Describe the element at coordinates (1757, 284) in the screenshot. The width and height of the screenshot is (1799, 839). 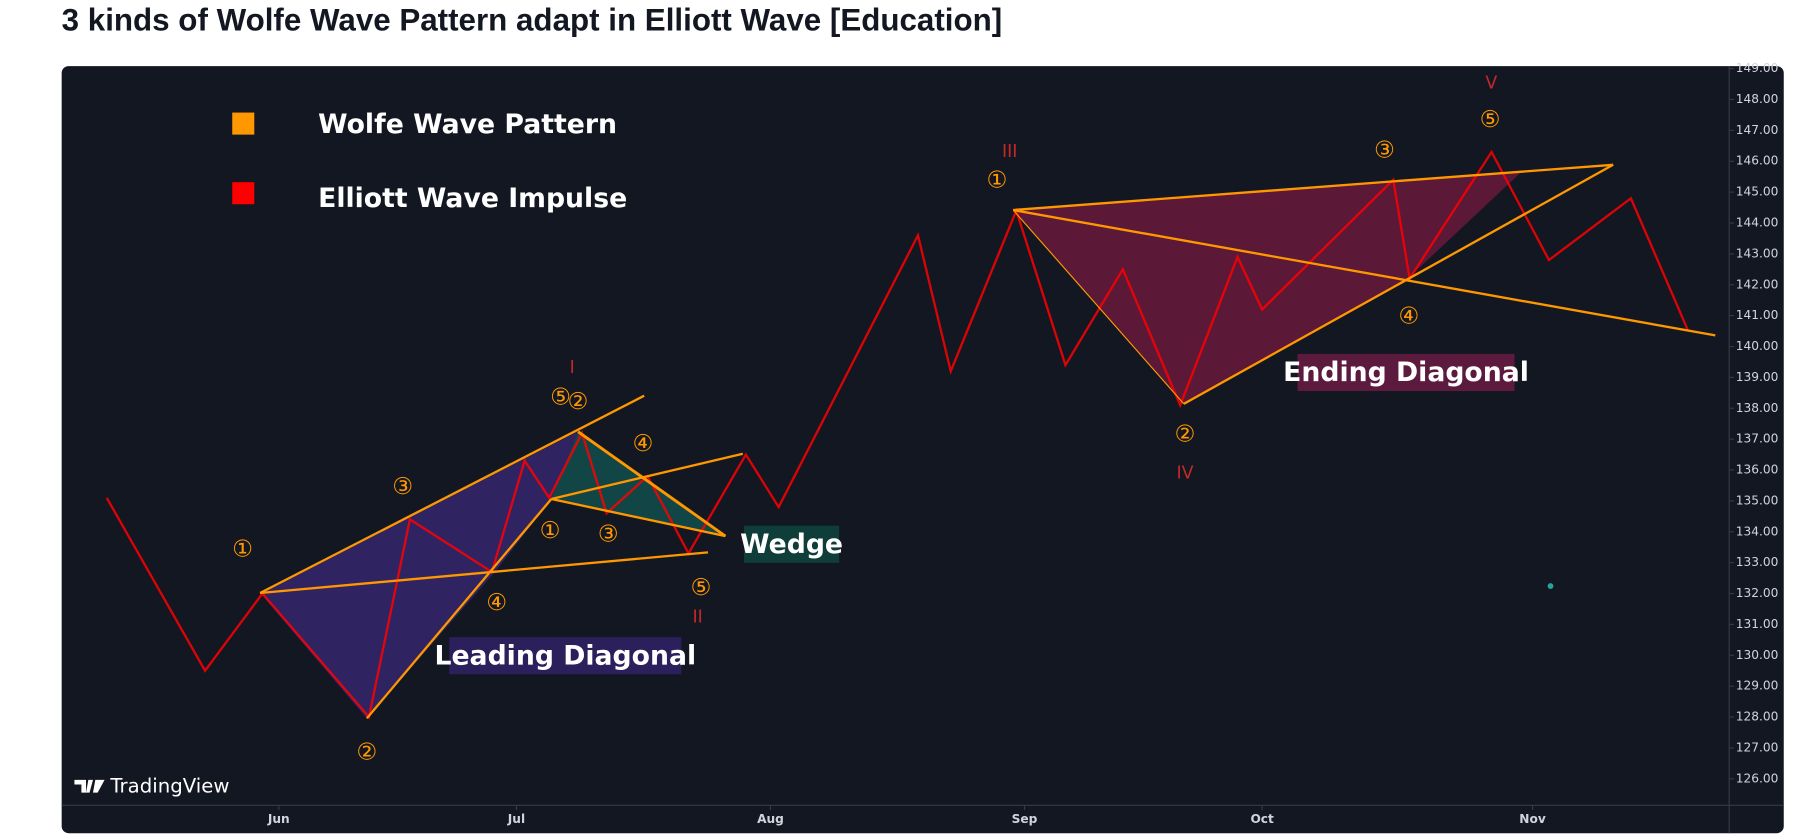
I see `y-tick-label: 142.00` at that location.